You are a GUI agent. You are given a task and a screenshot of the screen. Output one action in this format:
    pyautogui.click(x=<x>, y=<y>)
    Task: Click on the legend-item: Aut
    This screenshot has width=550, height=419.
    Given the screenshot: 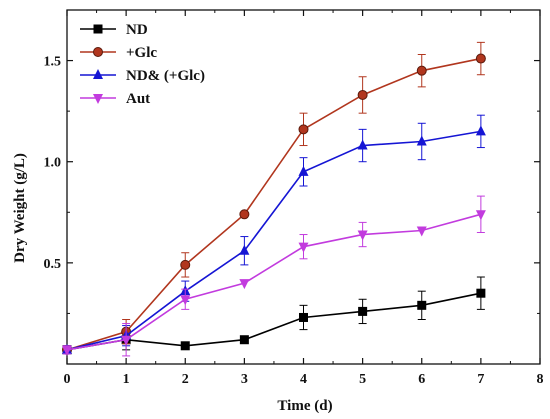 What is the action you would take?
    pyautogui.click(x=115, y=99)
    